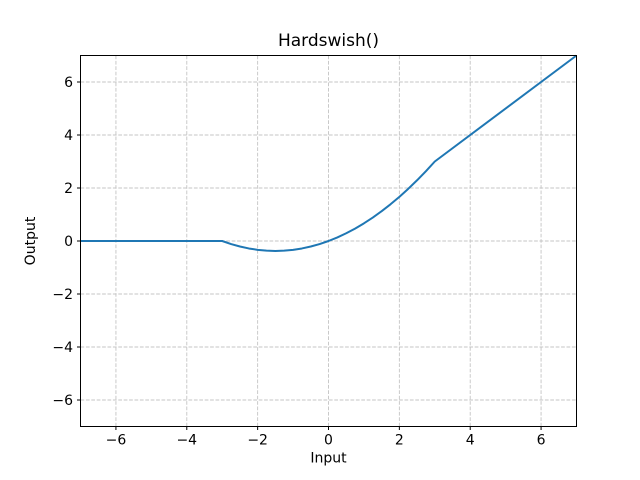 The image size is (640, 480). I want to click on x-tick-label: −4, so click(186, 441).